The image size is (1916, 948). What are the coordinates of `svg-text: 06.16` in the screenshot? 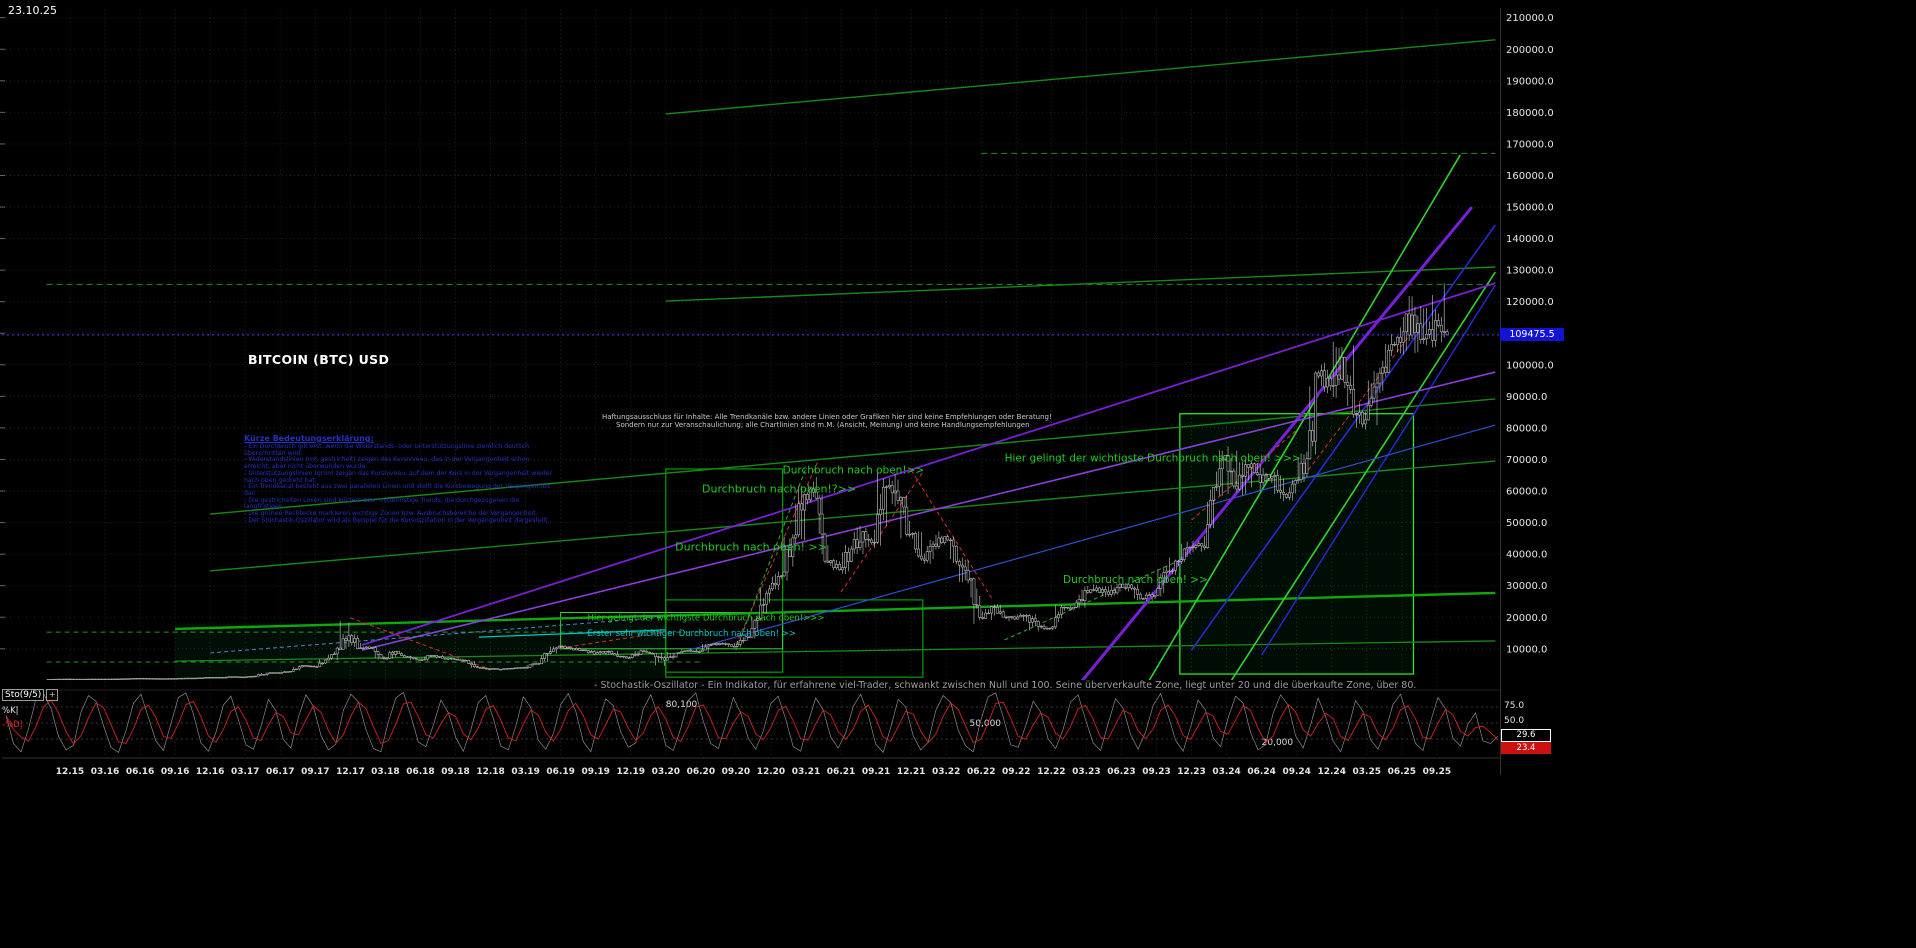 It's located at (140, 772).